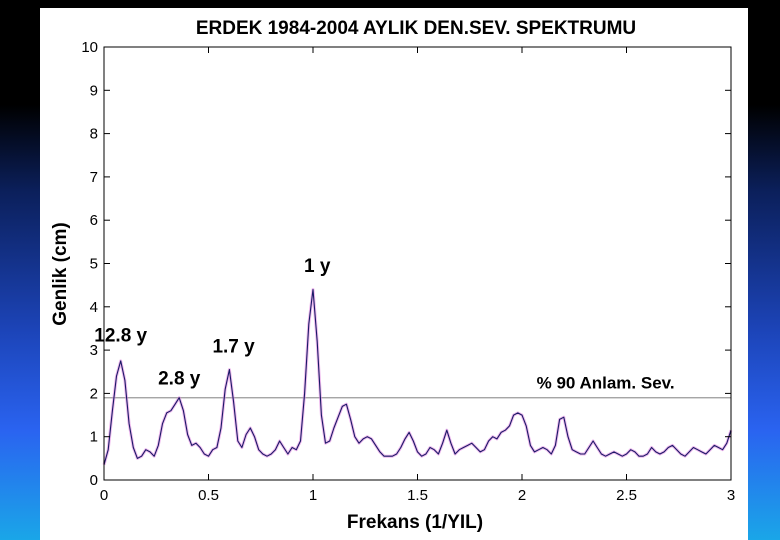 This screenshot has height=540, width=780. What do you see at coordinates (317, 266) in the screenshot?
I see `peak-label: 1 y` at bounding box center [317, 266].